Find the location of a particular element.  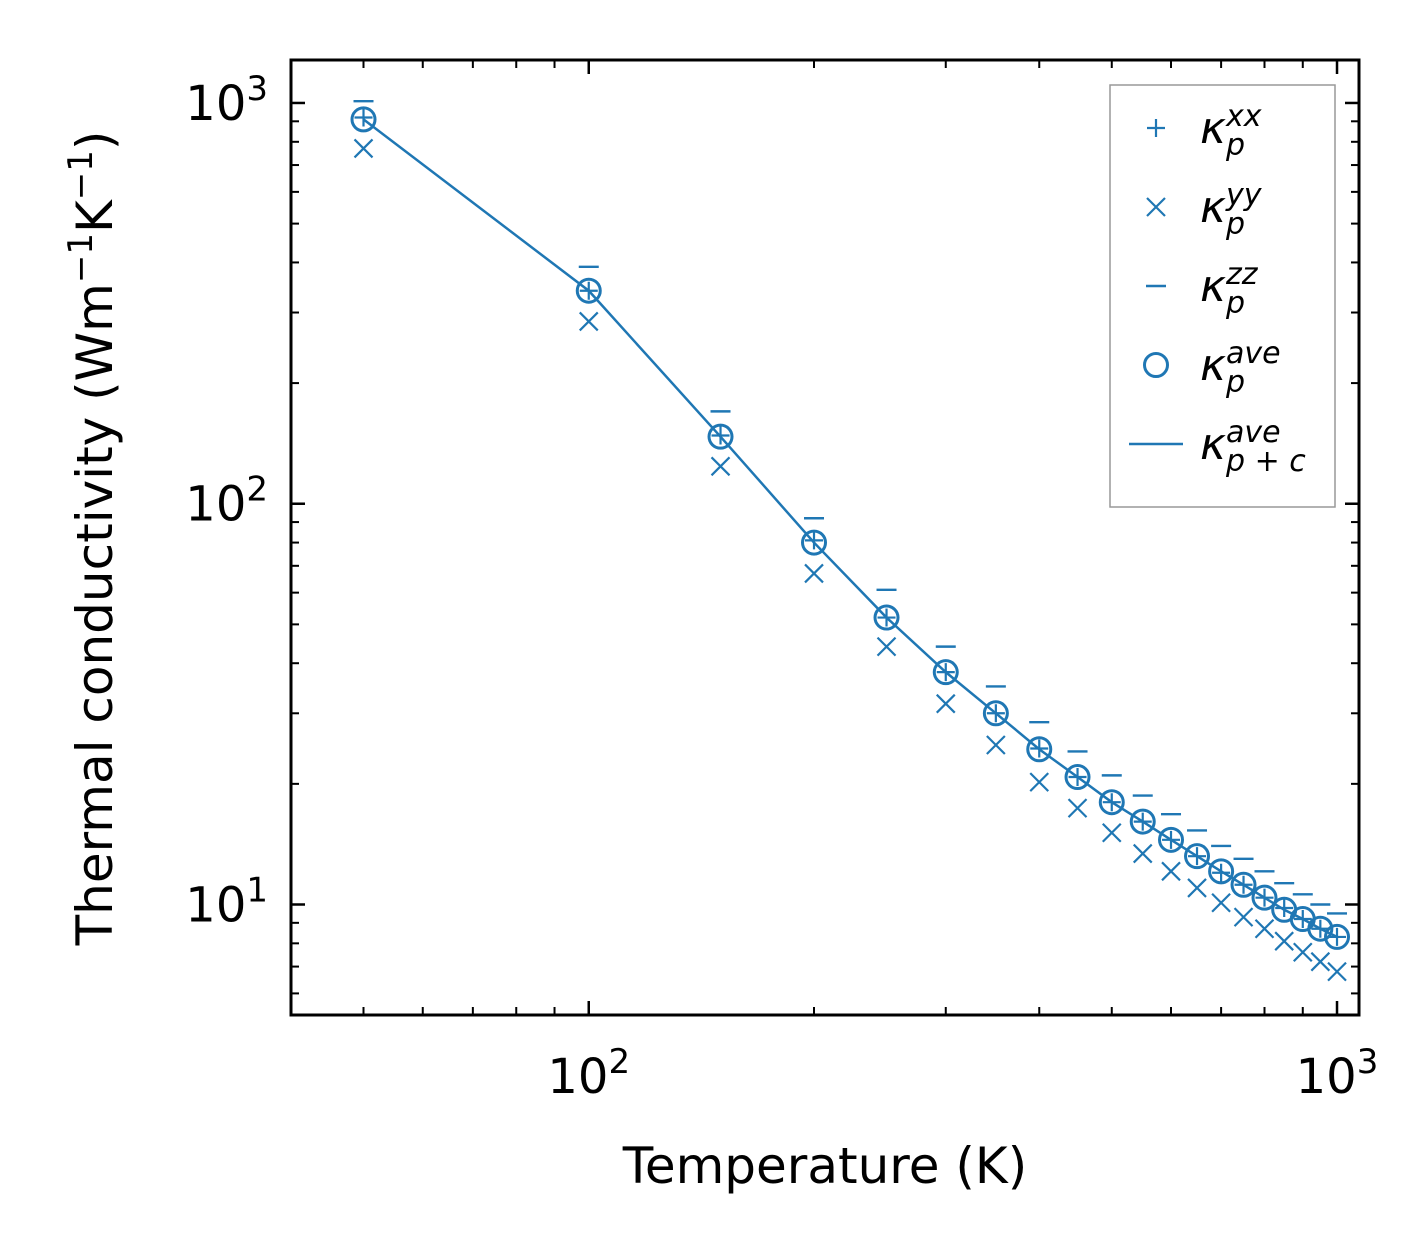

legend-label-kyy: κyy p is located at coordinates (1231, 210).